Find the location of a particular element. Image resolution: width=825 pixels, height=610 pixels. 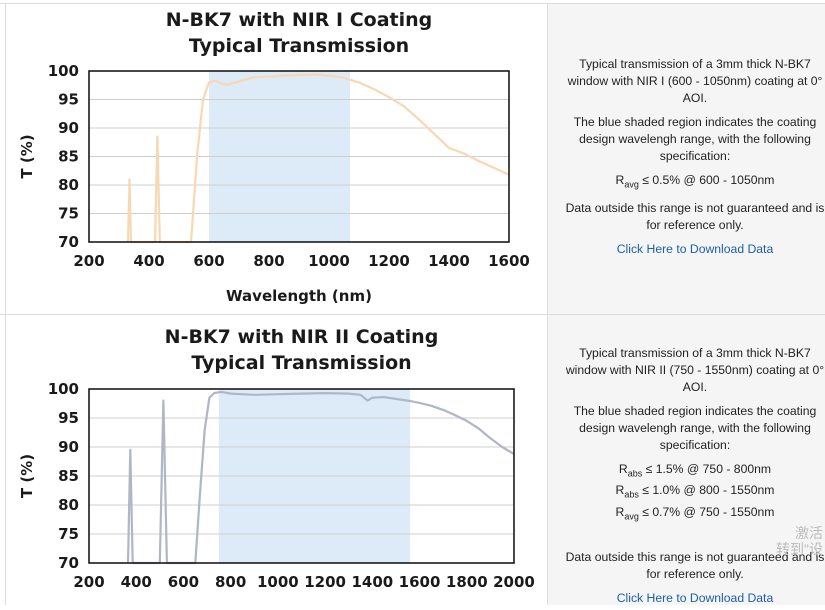

watermark-line-2: 转到"设 is located at coordinates (799, 549).